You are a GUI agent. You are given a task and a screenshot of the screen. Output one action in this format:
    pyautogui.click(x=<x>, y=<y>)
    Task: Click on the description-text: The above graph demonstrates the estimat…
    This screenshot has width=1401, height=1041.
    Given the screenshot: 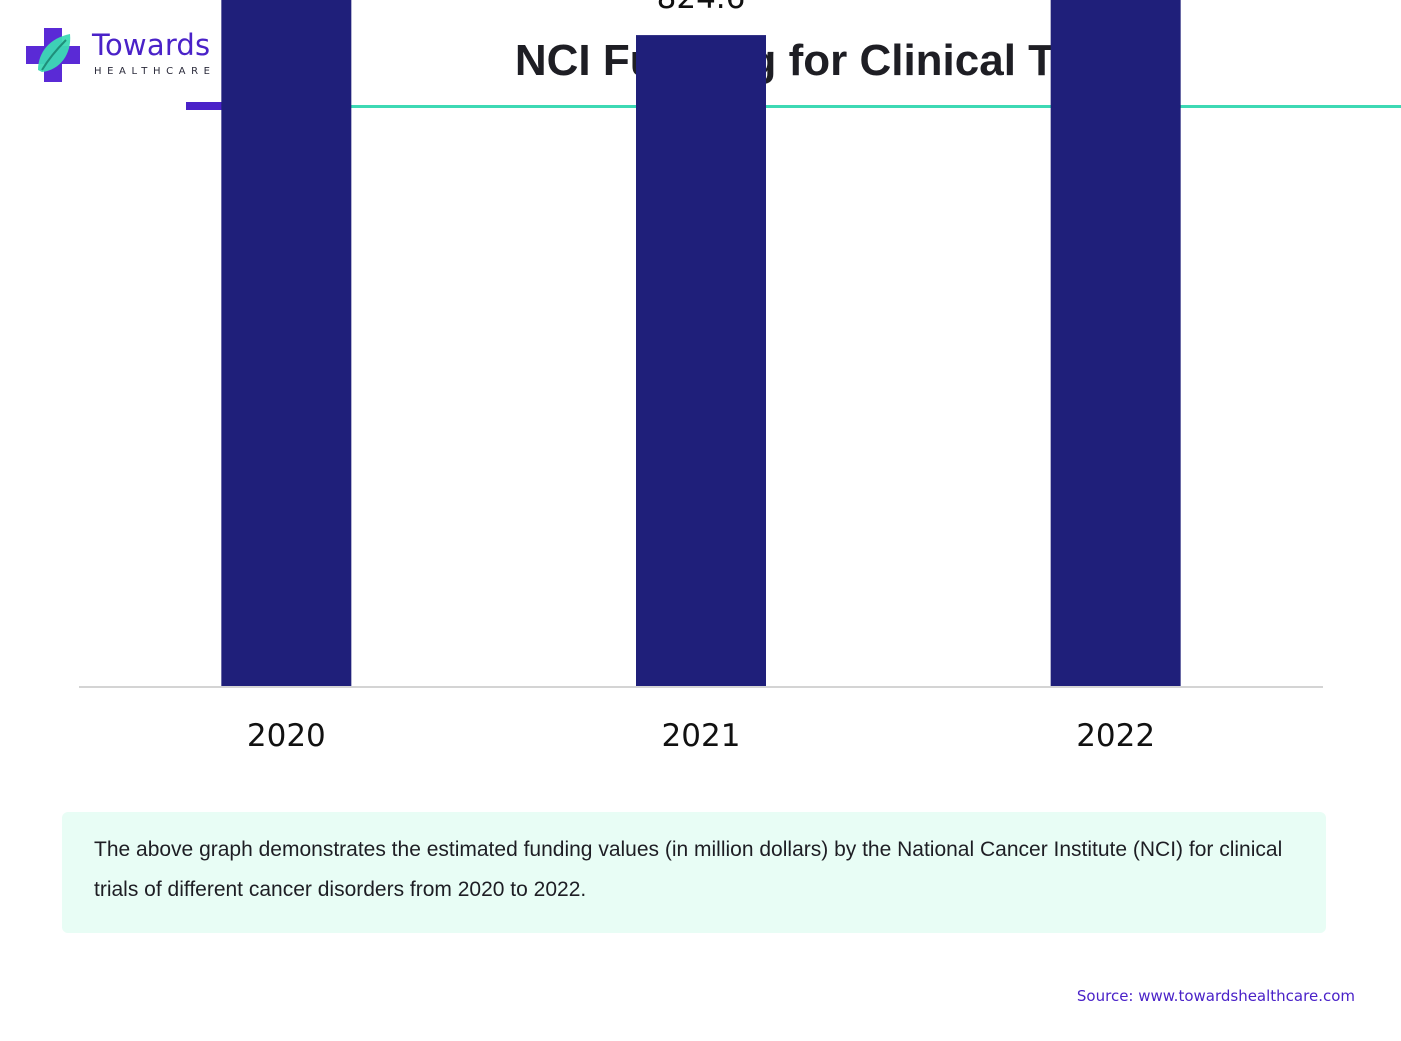 What is the action you would take?
    pyautogui.click(x=688, y=869)
    